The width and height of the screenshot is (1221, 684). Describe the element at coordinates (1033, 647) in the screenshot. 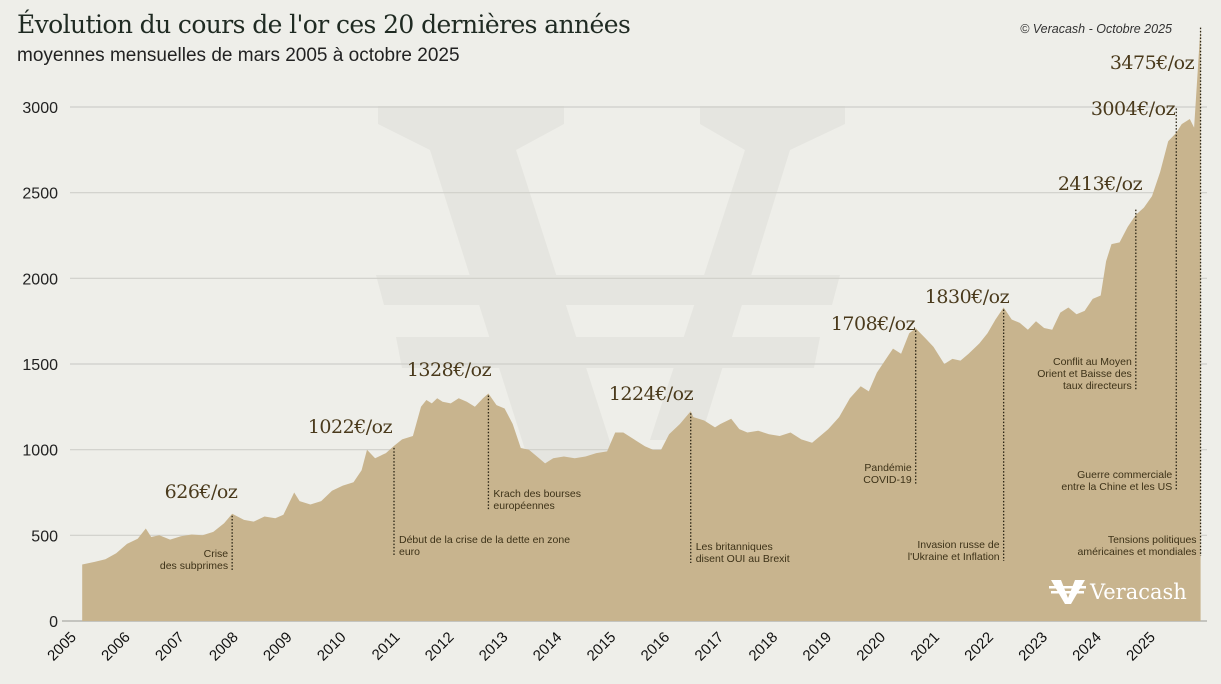

I see `x-tick-label: 2023` at that location.